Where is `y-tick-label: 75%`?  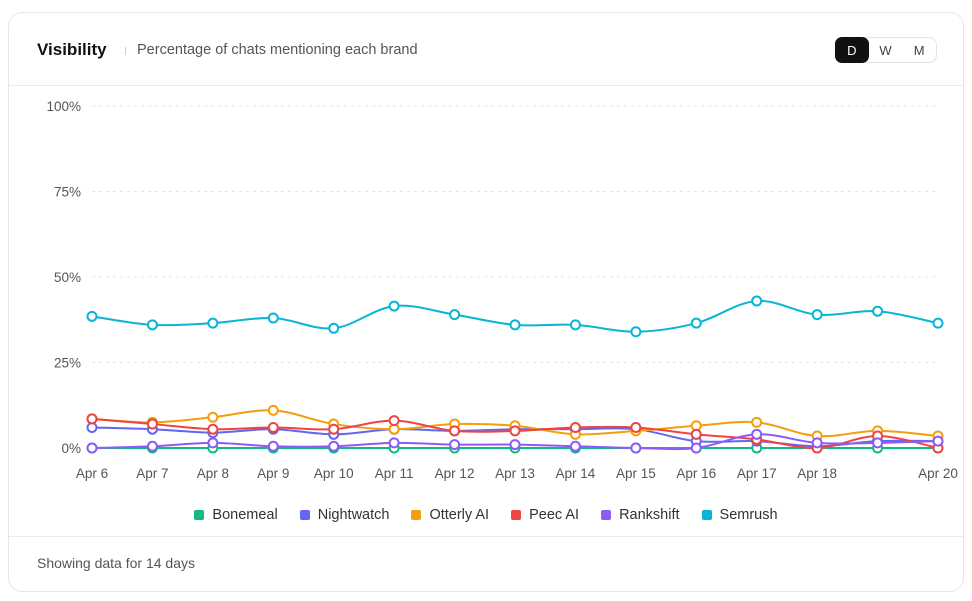 y-tick-label: 75% is located at coordinates (67, 192).